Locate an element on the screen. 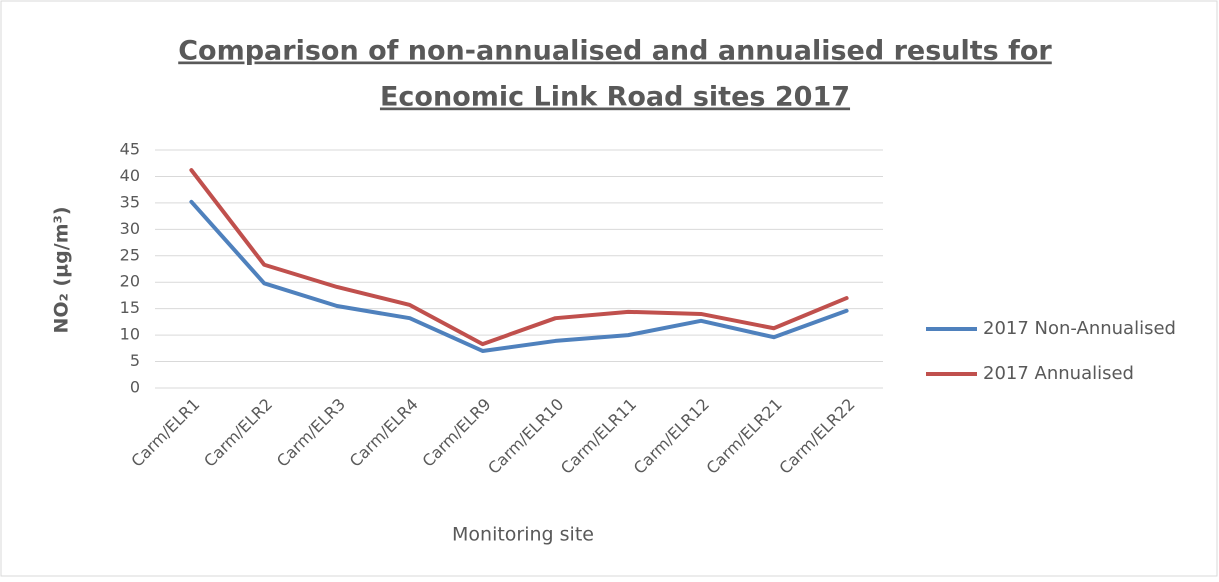 This screenshot has height=582, width=1219. y-tick-label: 10 is located at coordinates (130, 334).